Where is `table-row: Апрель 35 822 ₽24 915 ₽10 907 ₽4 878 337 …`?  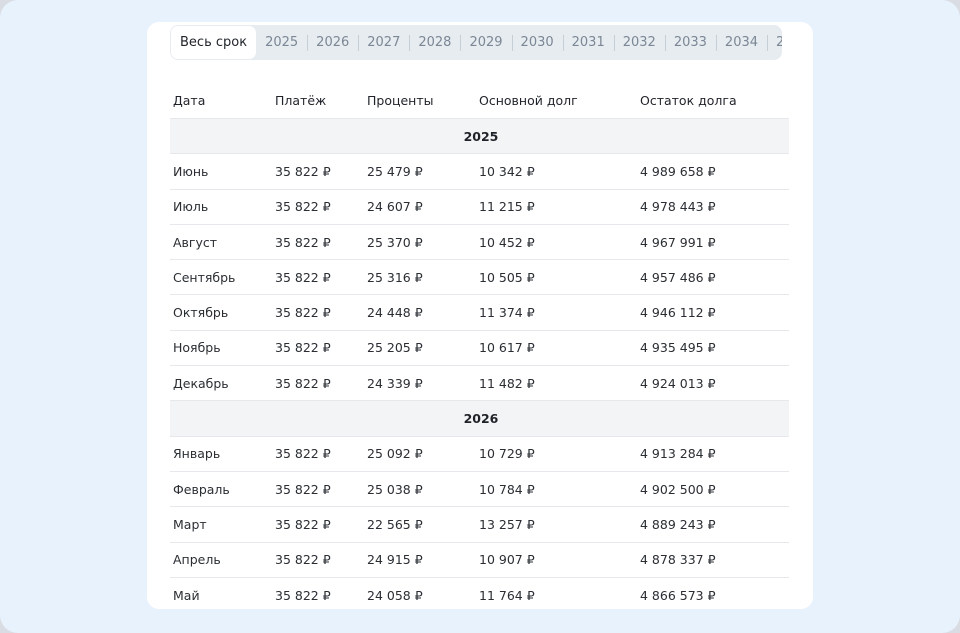 table-row: Апрель 35 822 ₽24 915 ₽10 907 ₽4 878 337 … is located at coordinates (479, 559).